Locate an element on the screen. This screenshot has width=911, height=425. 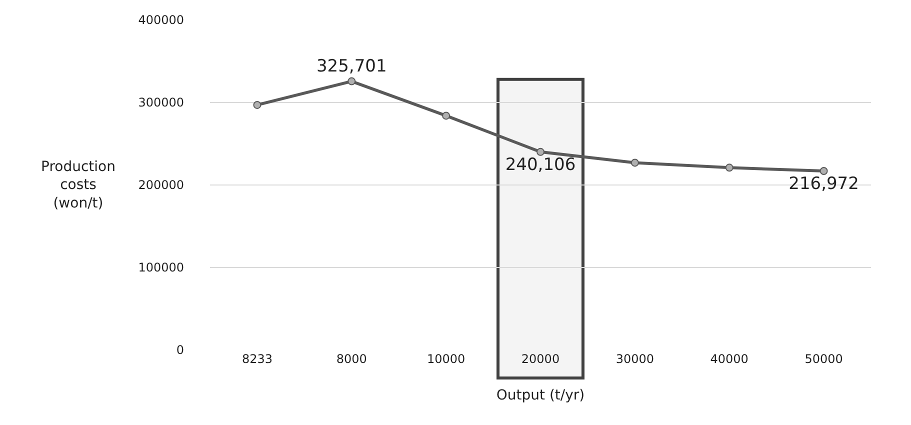
x-tick-label: 50000 is located at coordinates (823, 359).